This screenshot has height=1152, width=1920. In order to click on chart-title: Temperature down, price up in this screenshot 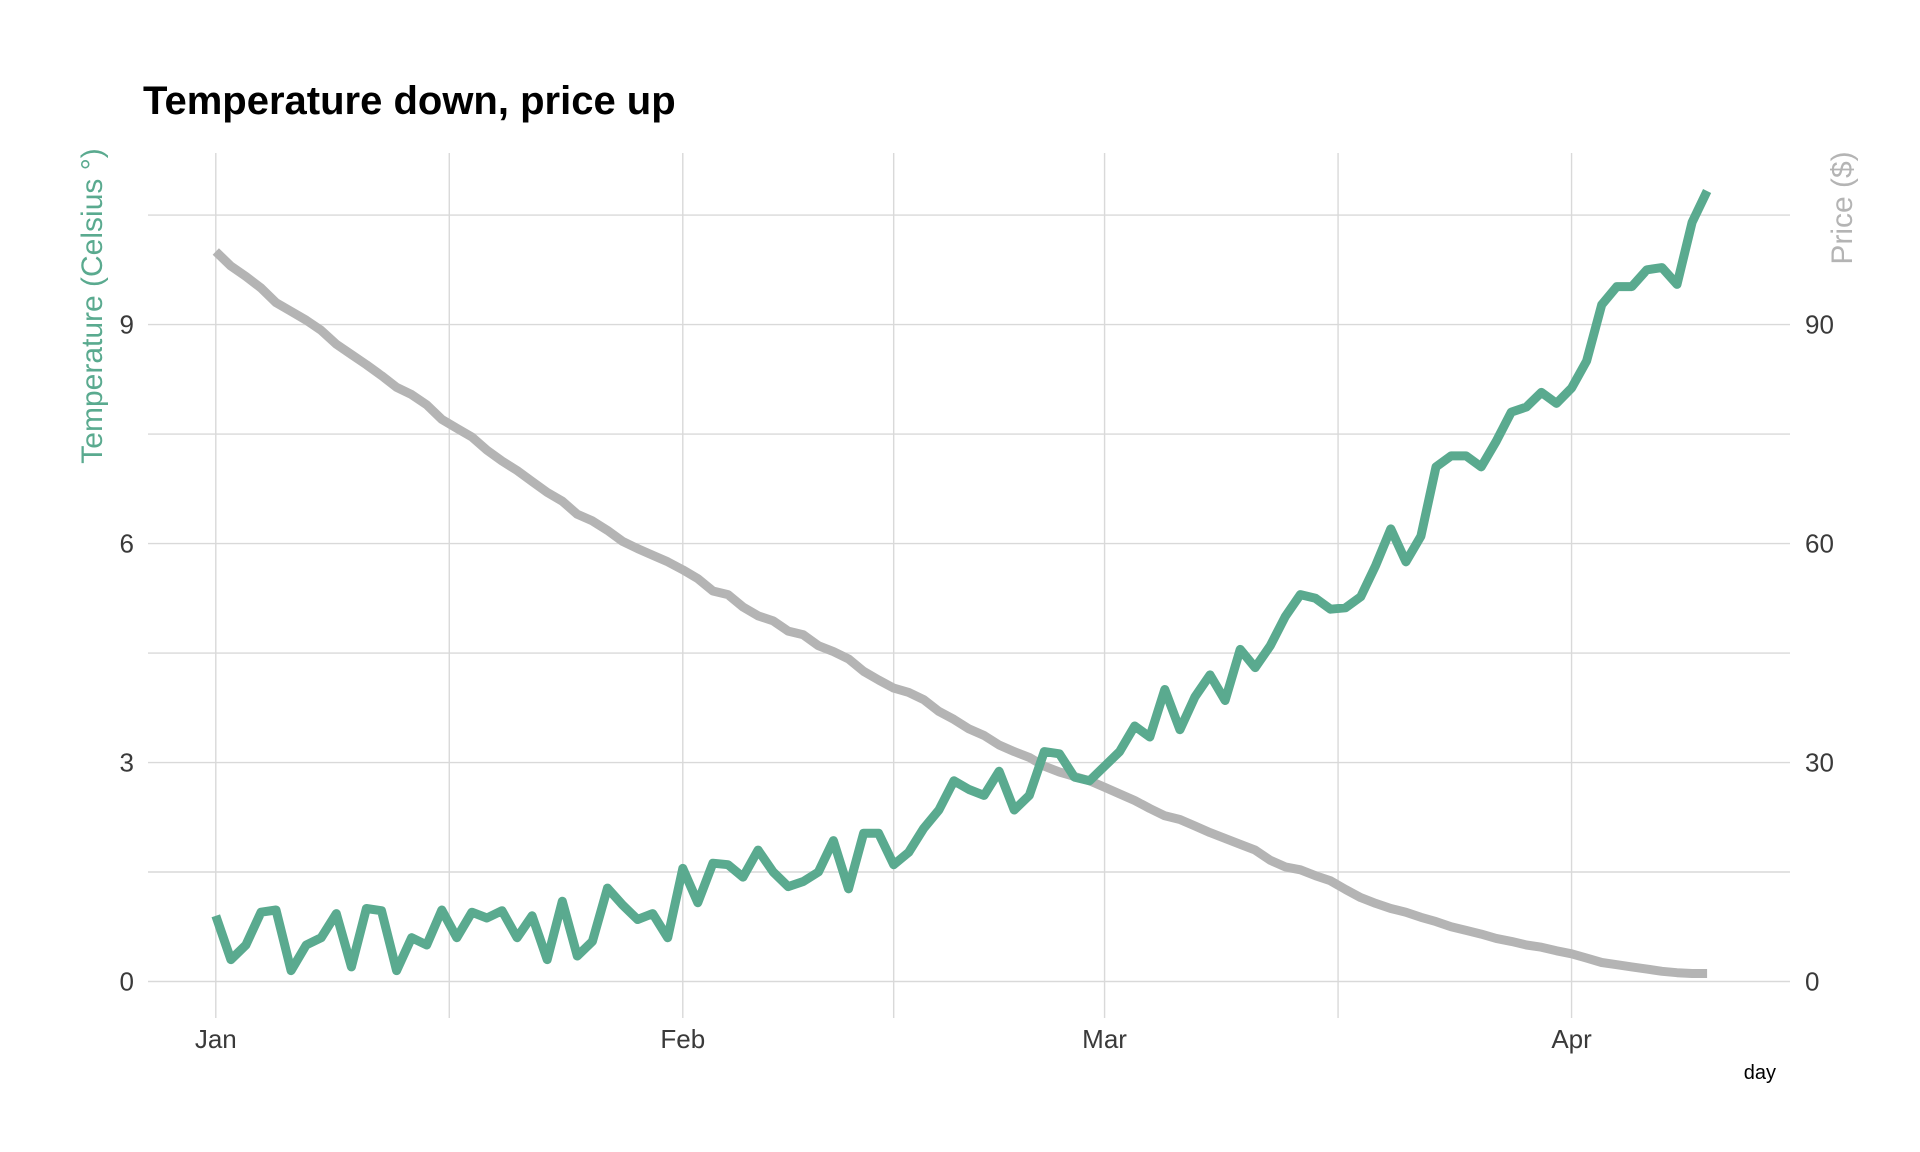, I will do `click(409, 101)`.